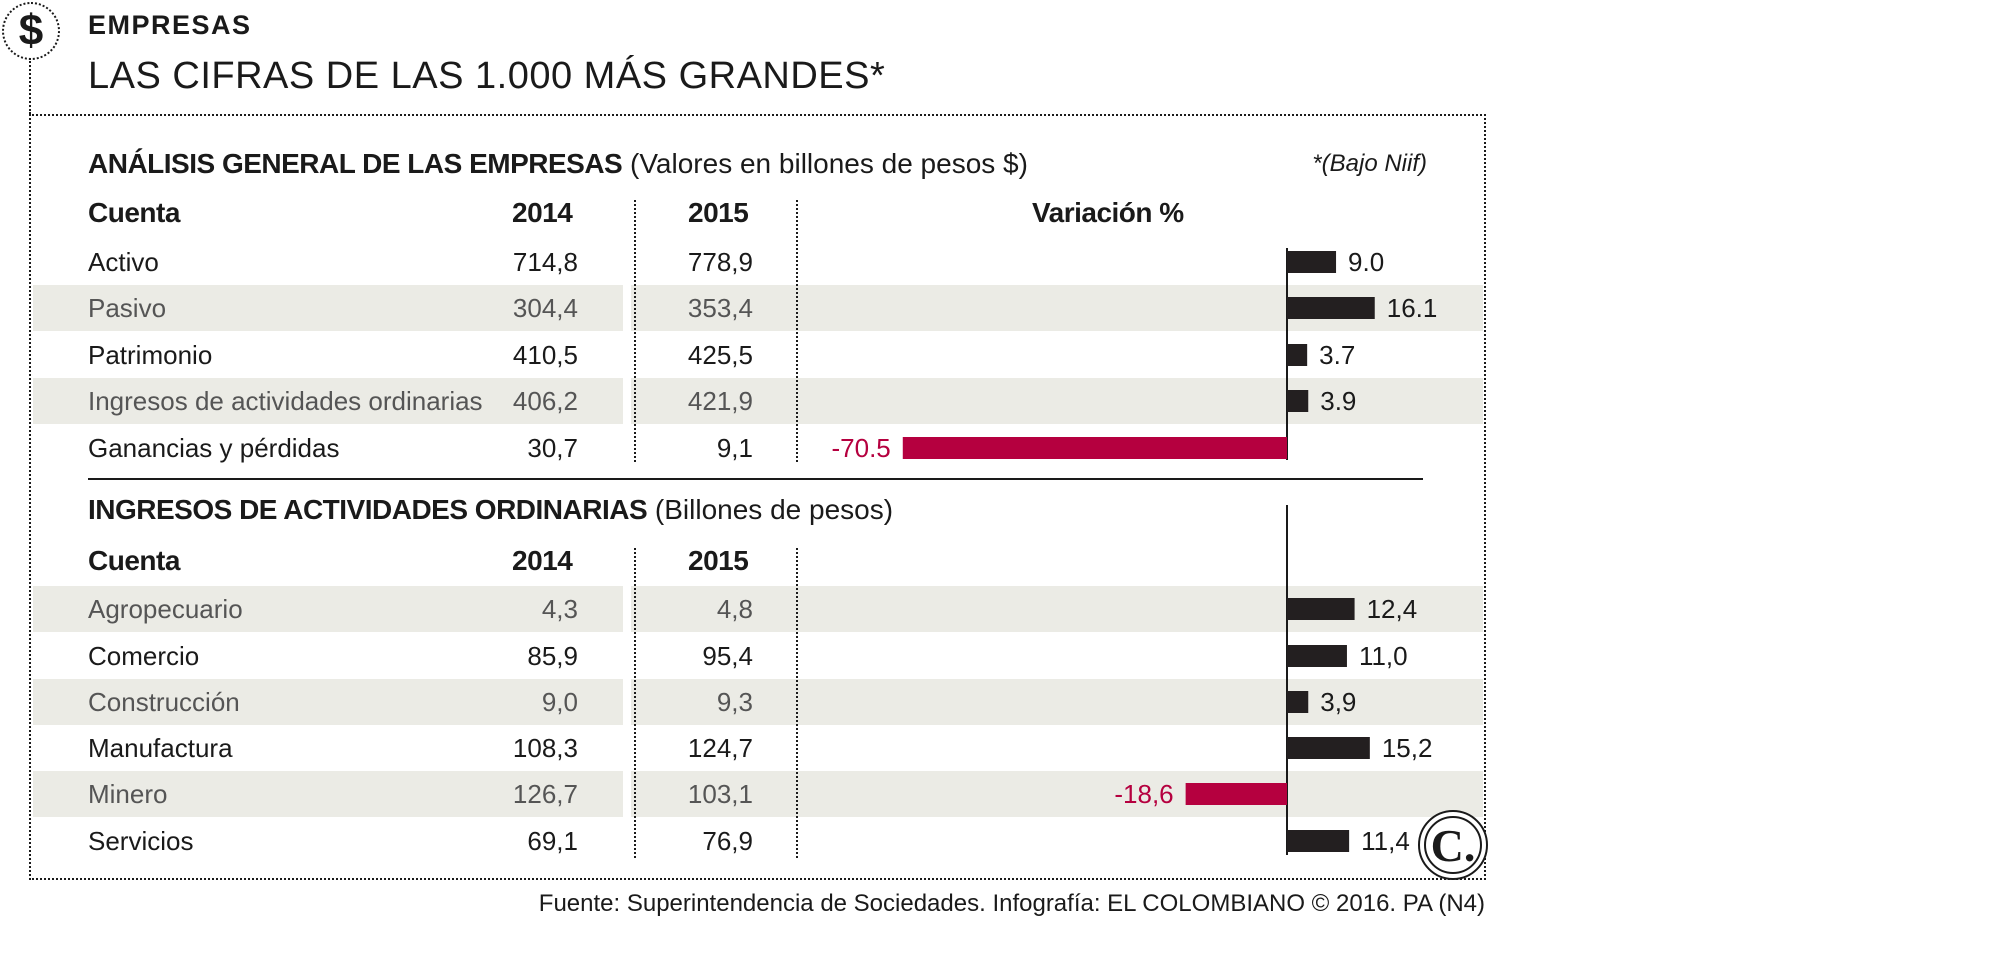 The height and width of the screenshot is (965, 2000). Describe the element at coordinates (31, 31) in the screenshot. I see `dollar-icon: $` at that location.